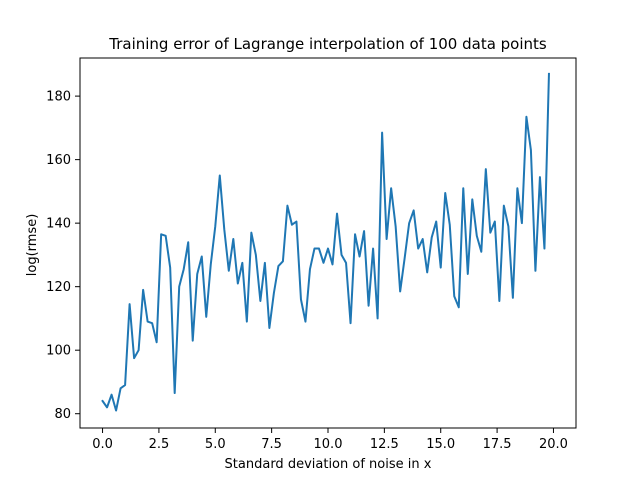 The height and width of the screenshot is (480, 640). What do you see at coordinates (58, 224) in the screenshot?
I see `y-tick-label: 140` at bounding box center [58, 224].